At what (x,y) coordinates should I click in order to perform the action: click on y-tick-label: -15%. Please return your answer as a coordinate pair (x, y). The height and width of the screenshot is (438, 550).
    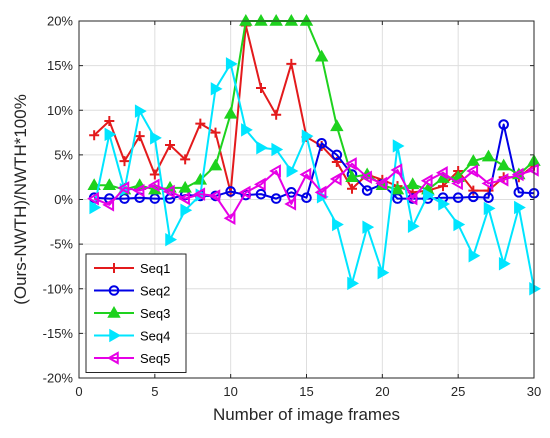
    Looking at the image, I should click on (58, 333).